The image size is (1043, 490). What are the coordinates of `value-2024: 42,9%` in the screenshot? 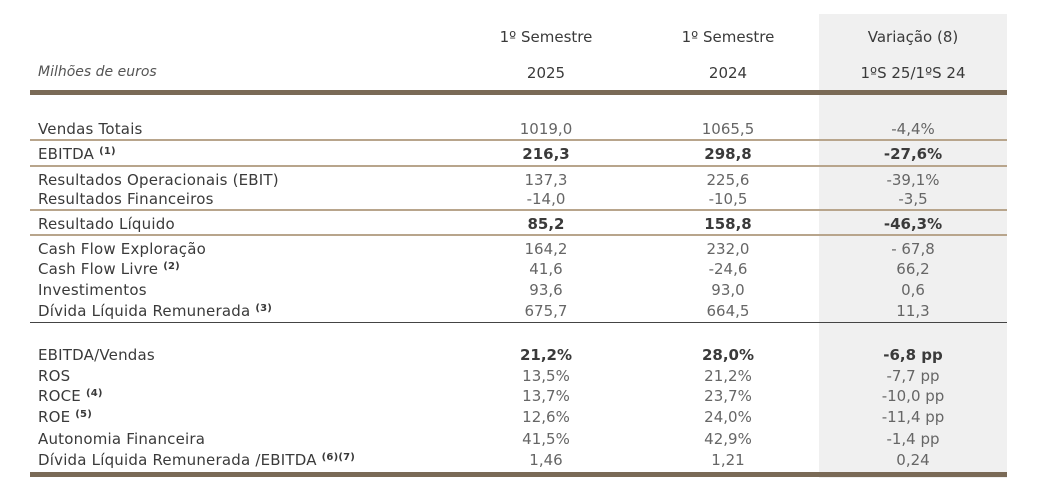 It's located at (728, 439).